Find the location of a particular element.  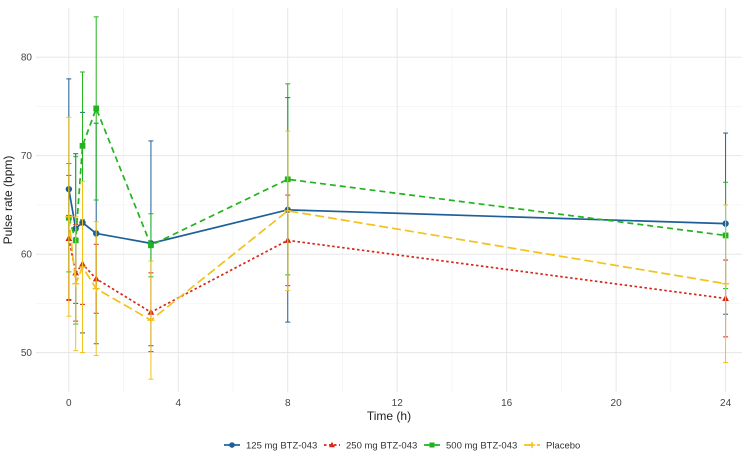

y-axis-title: Pulse rate (bpm) is located at coordinates (8, 200).